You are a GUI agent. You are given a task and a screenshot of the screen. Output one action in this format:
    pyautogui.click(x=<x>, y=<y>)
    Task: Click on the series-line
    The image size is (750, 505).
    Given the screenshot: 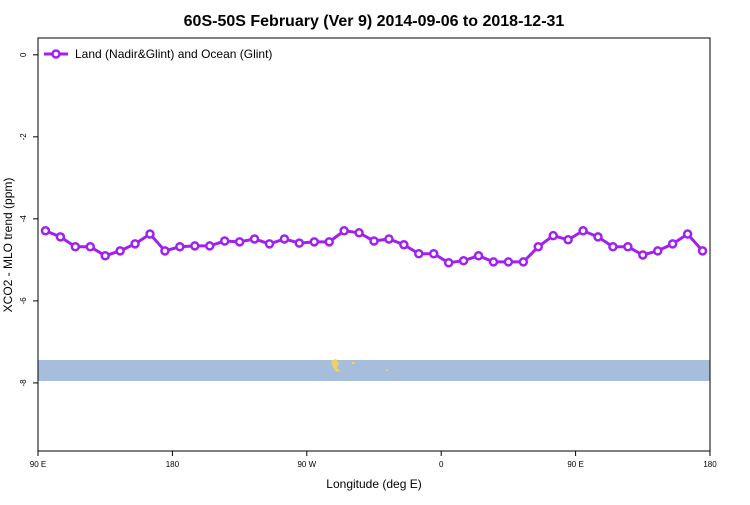 What is the action you would take?
    pyautogui.click(x=374, y=247)
    